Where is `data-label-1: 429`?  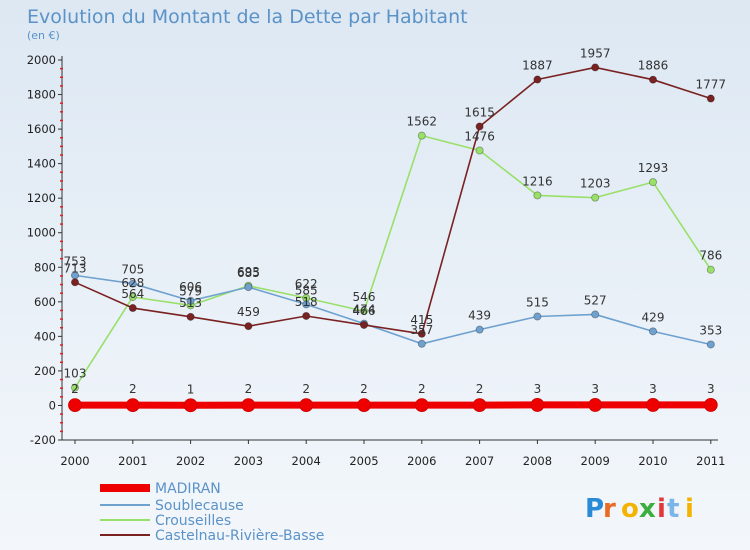 data-label-1: 429 is located at coordinates (653, 317).